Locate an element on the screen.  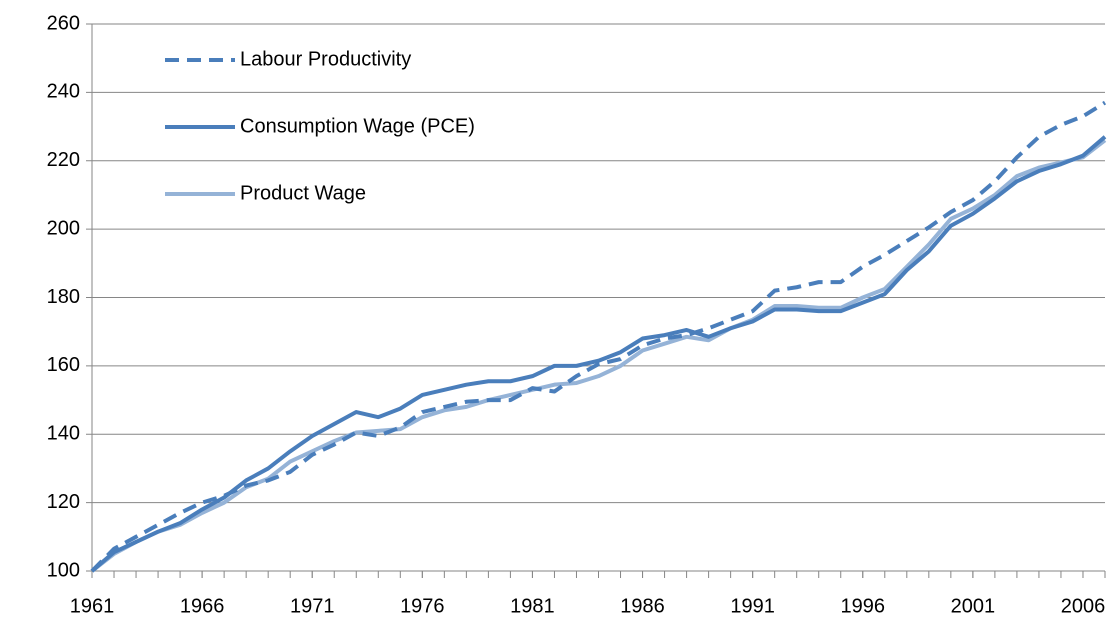
x-tick-label: 1986 is located at coordinates (642, 606).